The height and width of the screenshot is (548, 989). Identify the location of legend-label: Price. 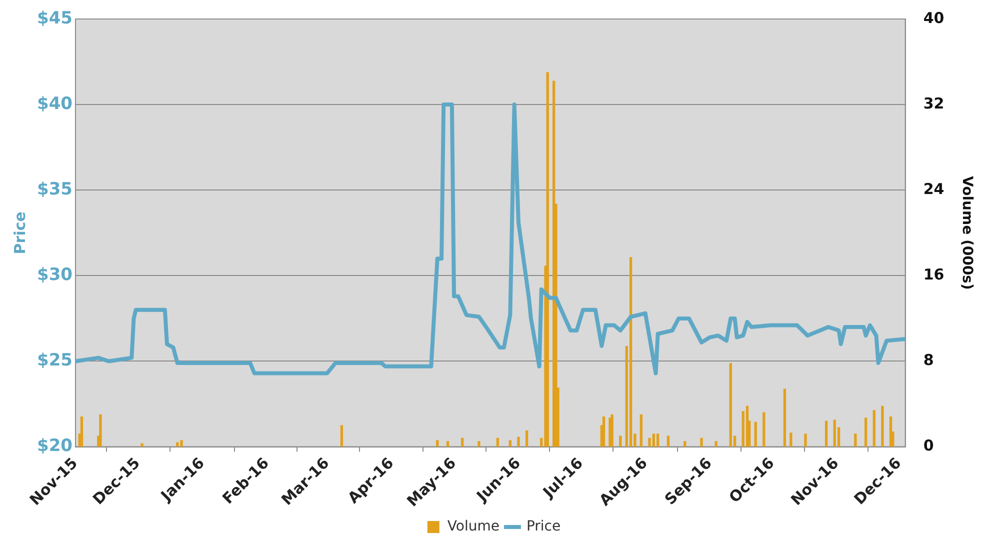
(543, 526).